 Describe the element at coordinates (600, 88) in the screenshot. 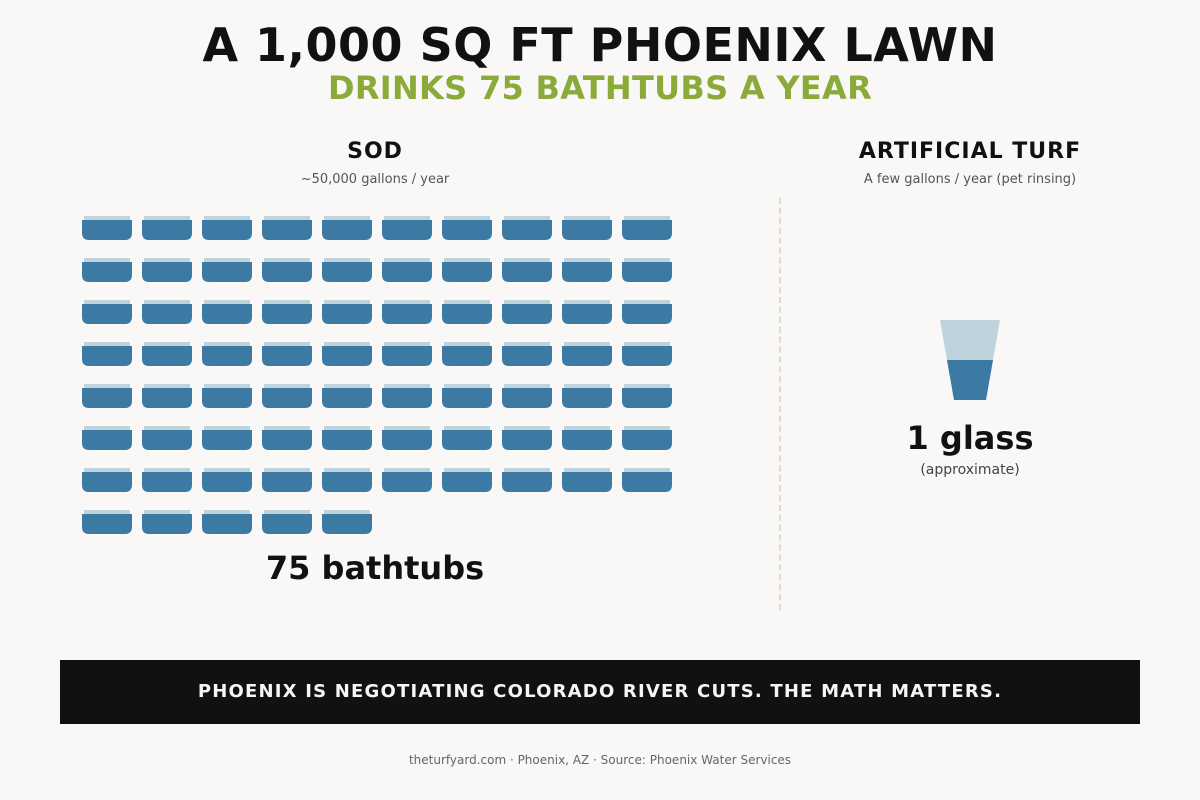

I see `page-subtitle: DRINKS 75 BATHTUBS A YEAR` at that location.